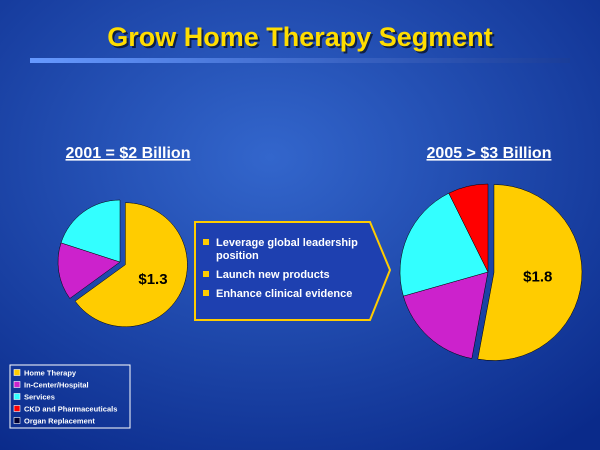 The width and height of the screenshot is (600, 450). What do you see at coordinates (284, 294) in the screenshot?
I see `callout-item: Enhance clinical evidence` at bounding box center [284, 294].